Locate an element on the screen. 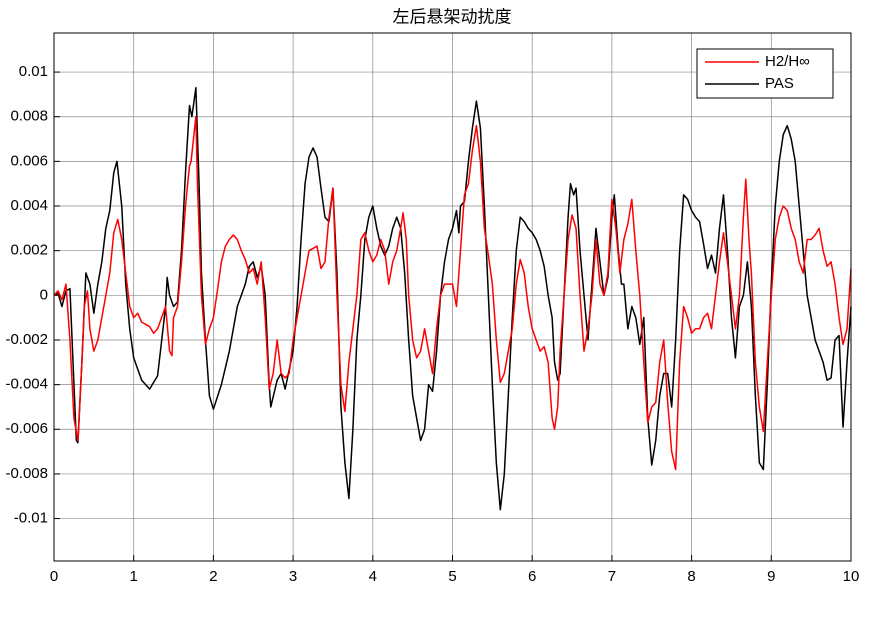 The height and width of the screenshot is (619, 875). legend-box is located at coordinates (765, 73).